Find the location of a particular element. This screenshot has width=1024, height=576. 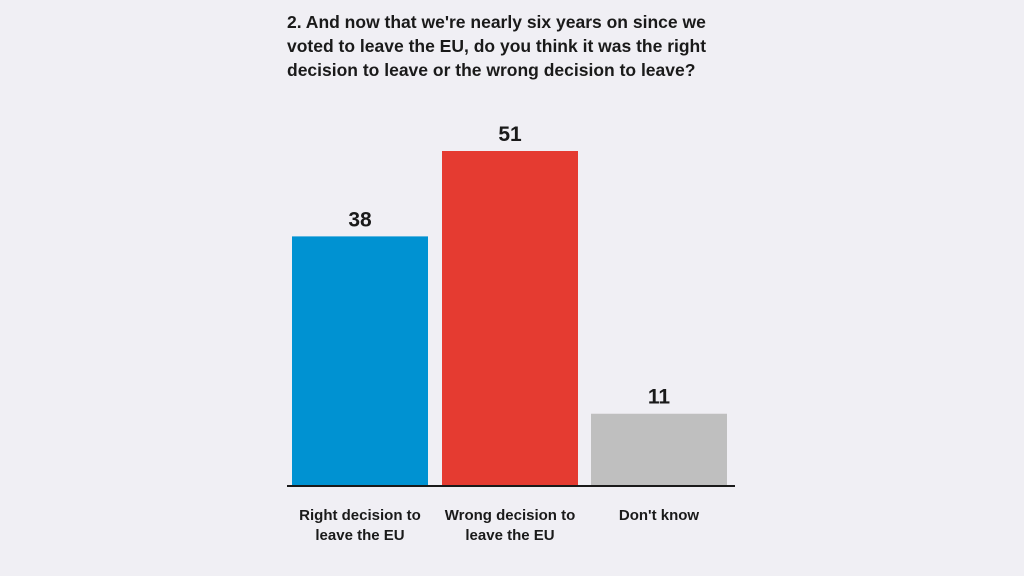

value-label-1: 38 is located at coordinates (360, 219).